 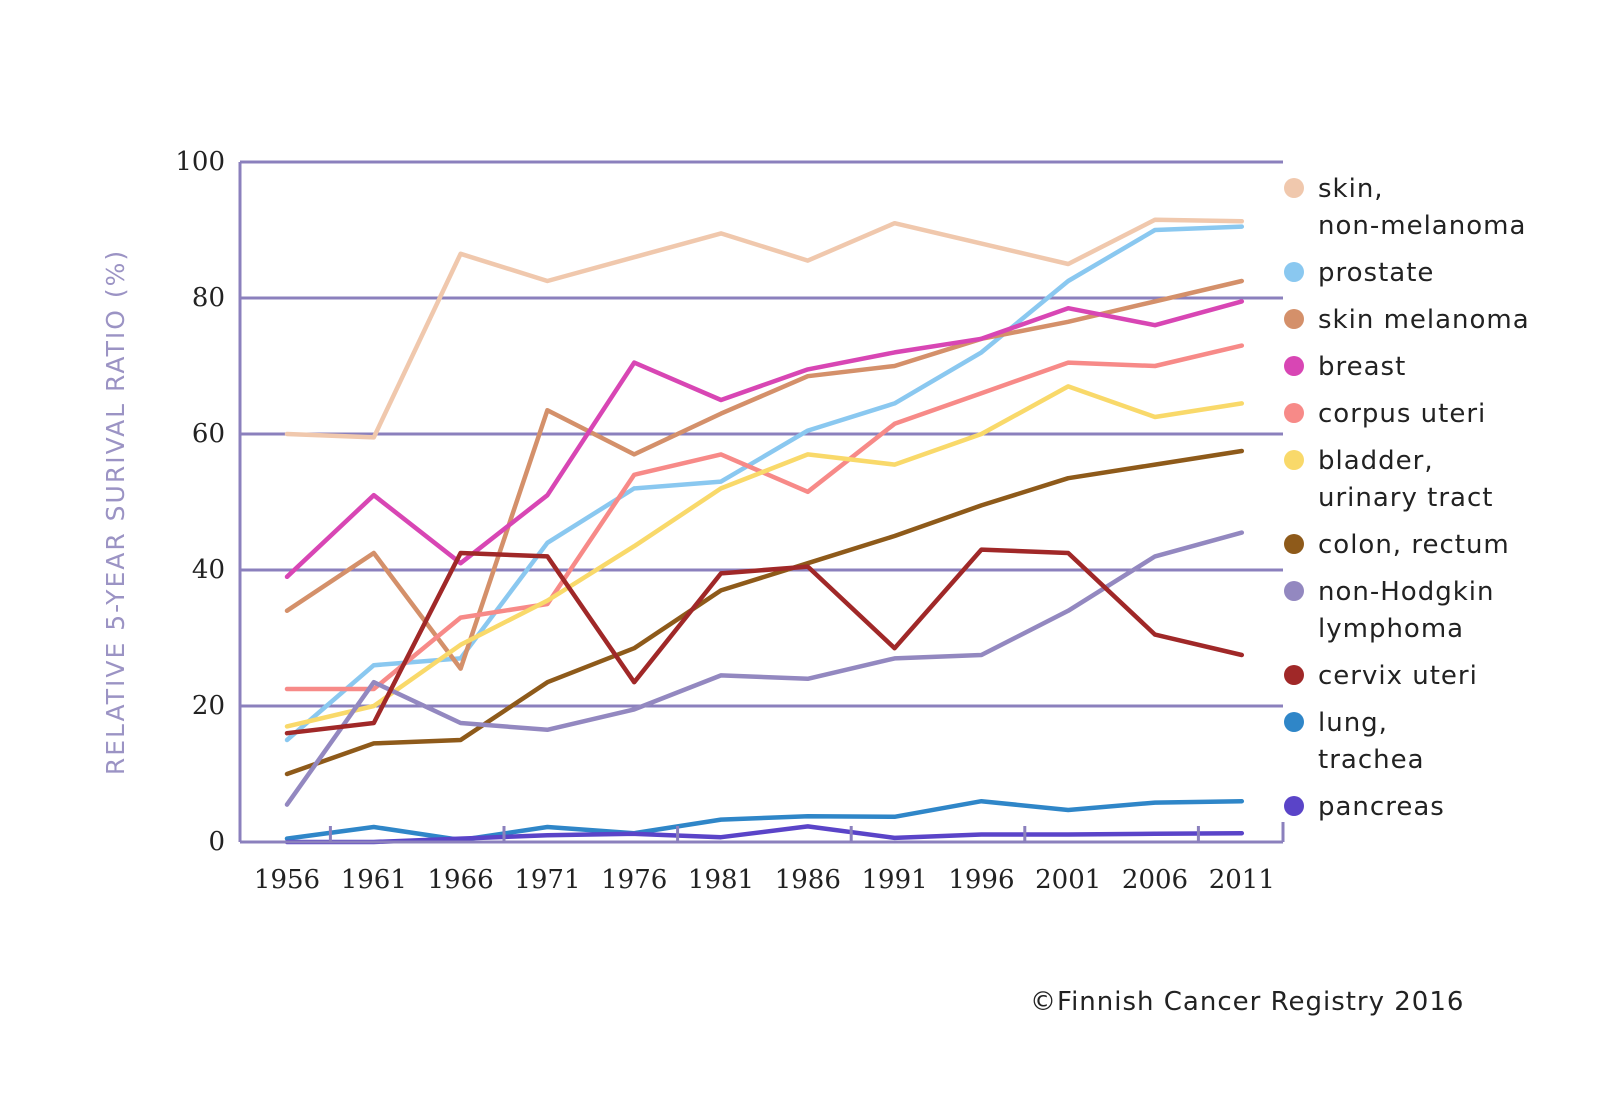 I want to click on y-tick-label: 100, so click(x=200, y=162).